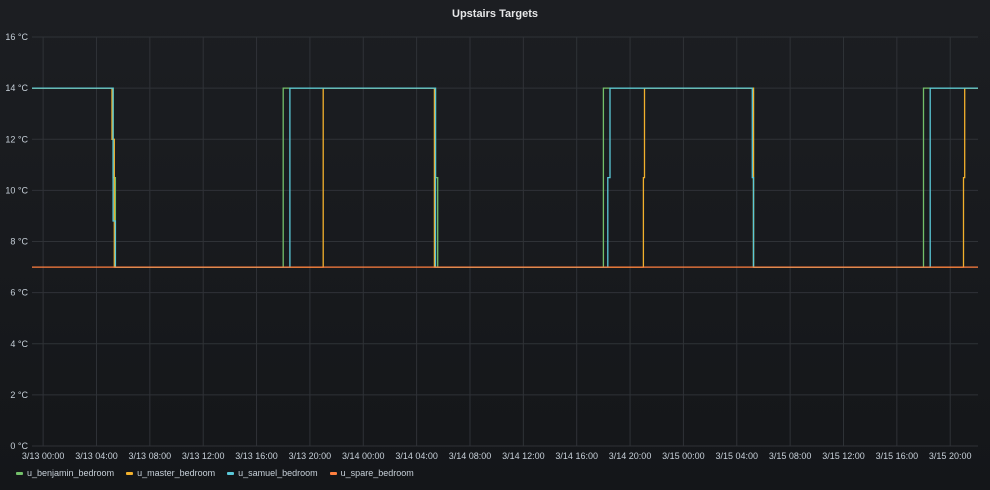 The width and height of the screenshot is (990, 490). I want to click on y-tick-label: 6 °C, so click(19, 293).